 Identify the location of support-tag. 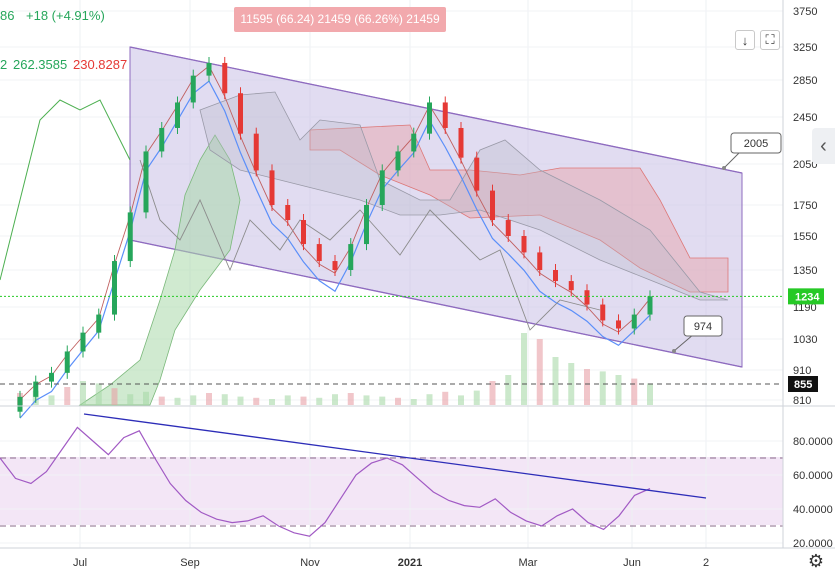
(803, 384).